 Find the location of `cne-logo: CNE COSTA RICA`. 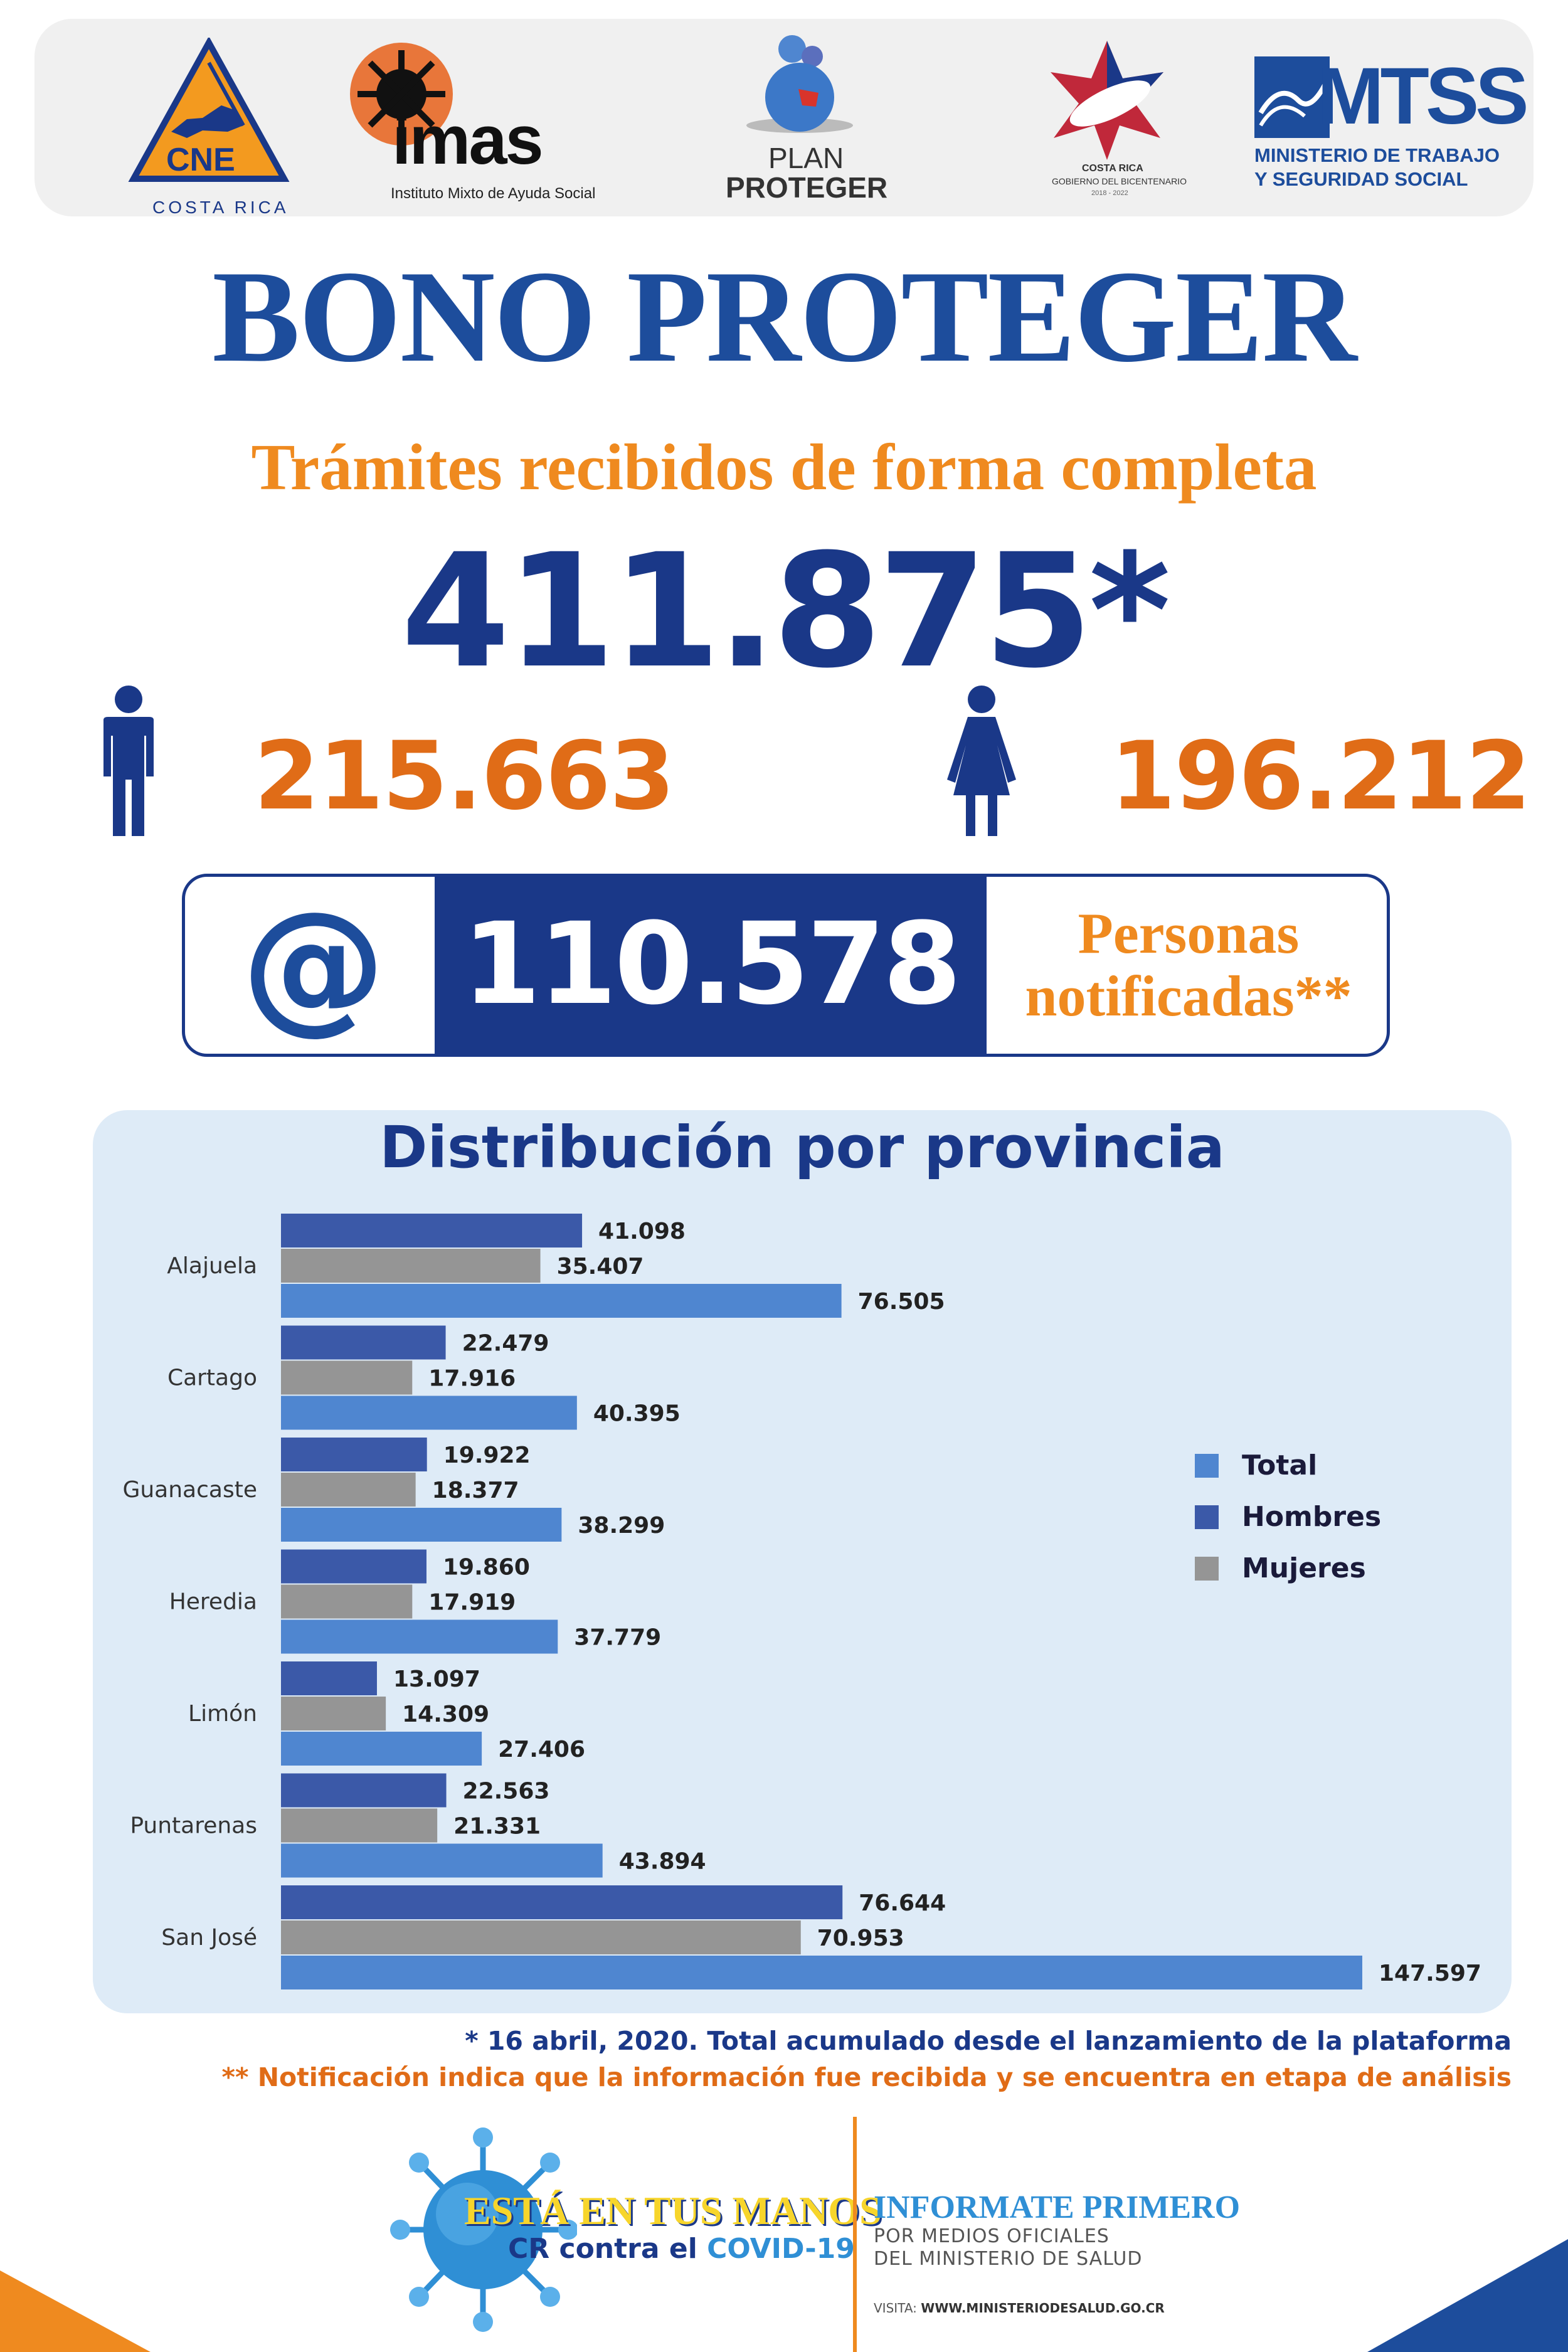

cne-logo: CNE COSTA RICA is located at coordinates (208, 128).